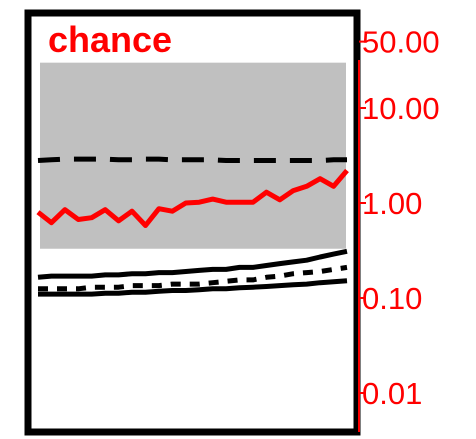 The height and width of the screenshot is (439, 476). I want to click on y-tick-label: 1.00, so click(392, 203).